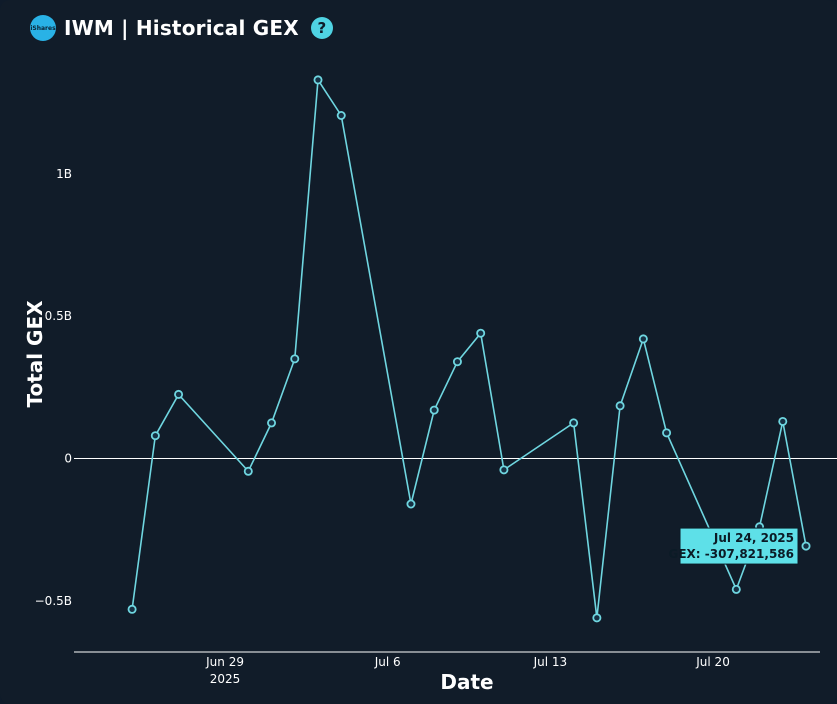 The width and height of the screenshot is (837, 704). Describe the element at coordinates (731, 554) in the screenshot. I see `tooltip-value: GEX: -307,821,586` at that location.